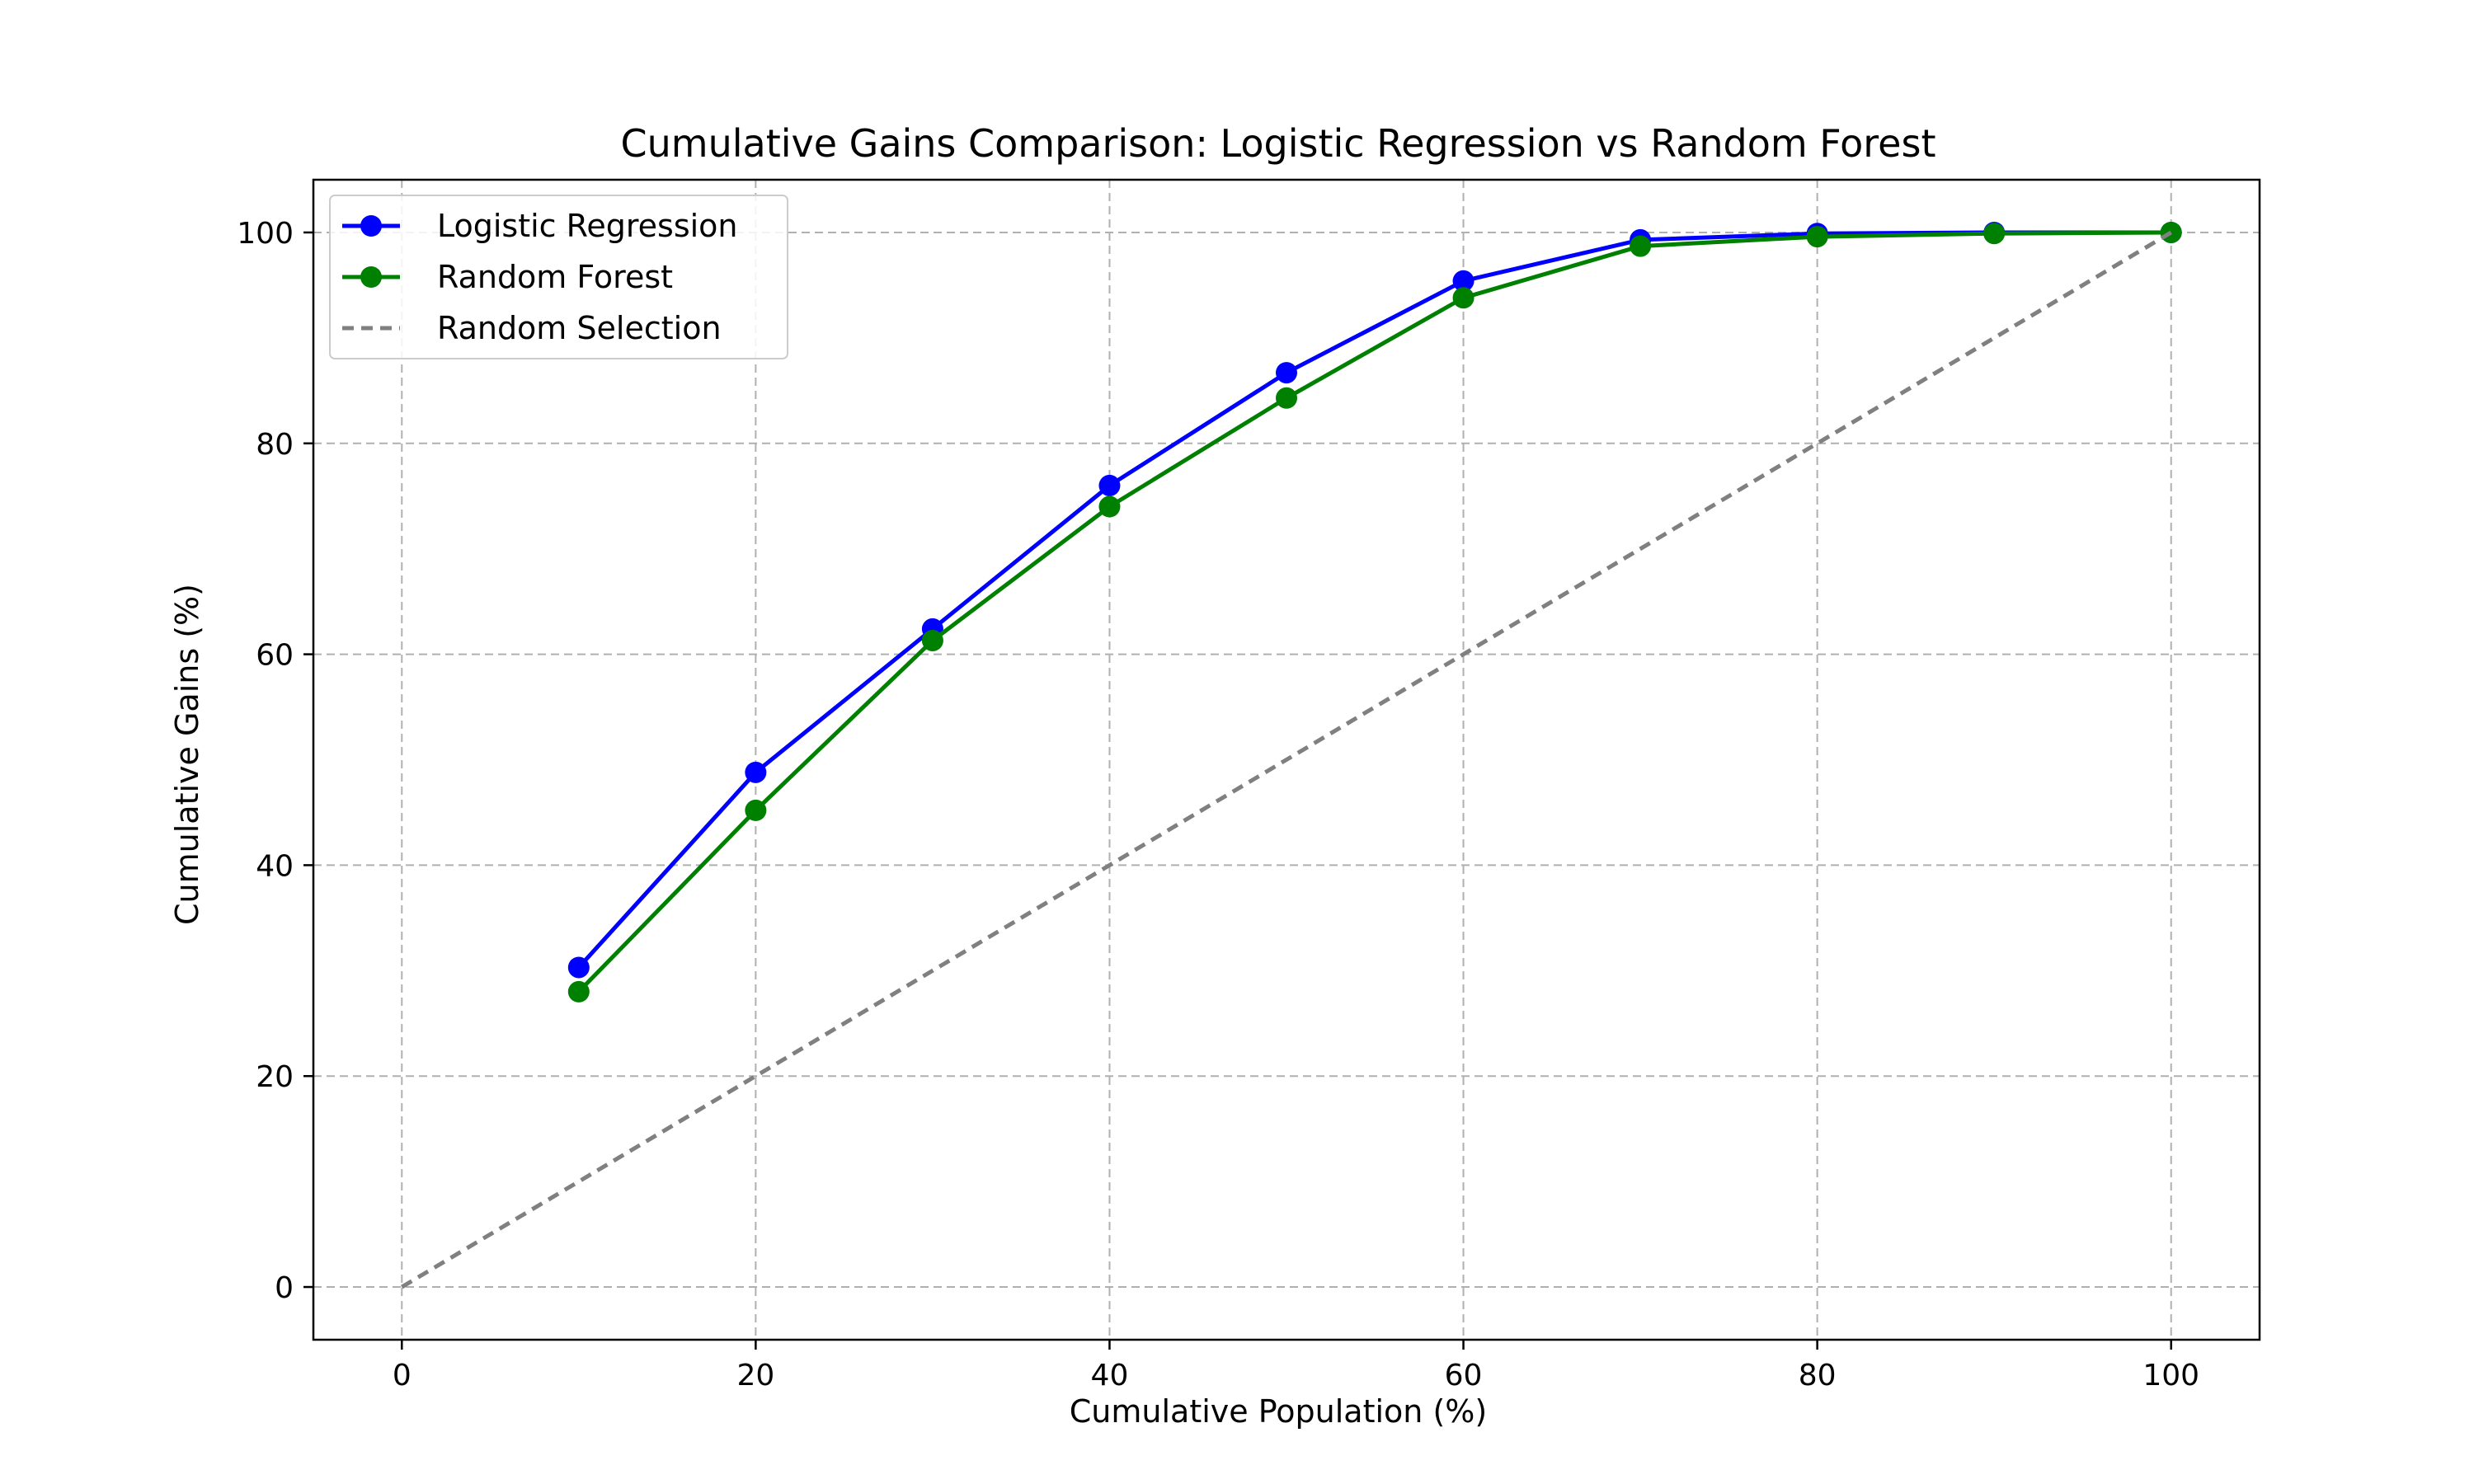 This screenshot has width=2474, height=1484. I want to click on legend-box, so click(558, 277).